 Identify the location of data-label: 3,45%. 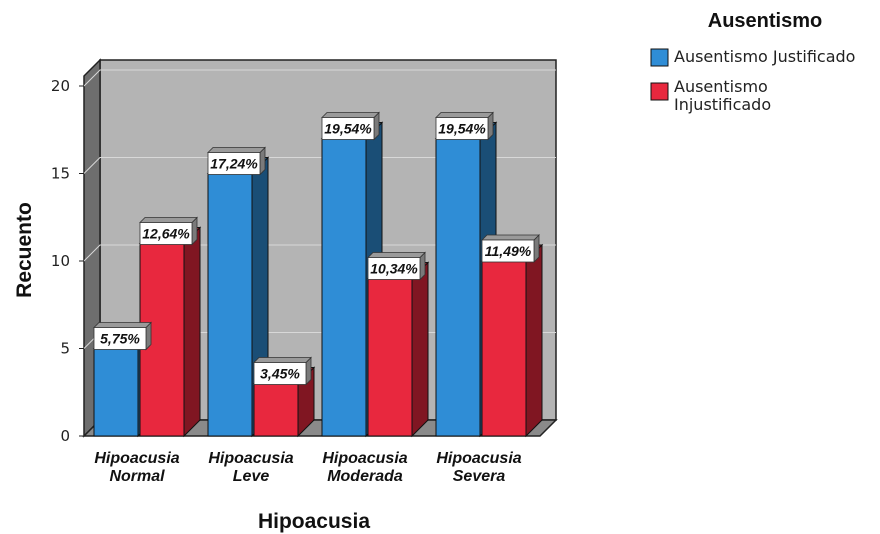
(282, 371).